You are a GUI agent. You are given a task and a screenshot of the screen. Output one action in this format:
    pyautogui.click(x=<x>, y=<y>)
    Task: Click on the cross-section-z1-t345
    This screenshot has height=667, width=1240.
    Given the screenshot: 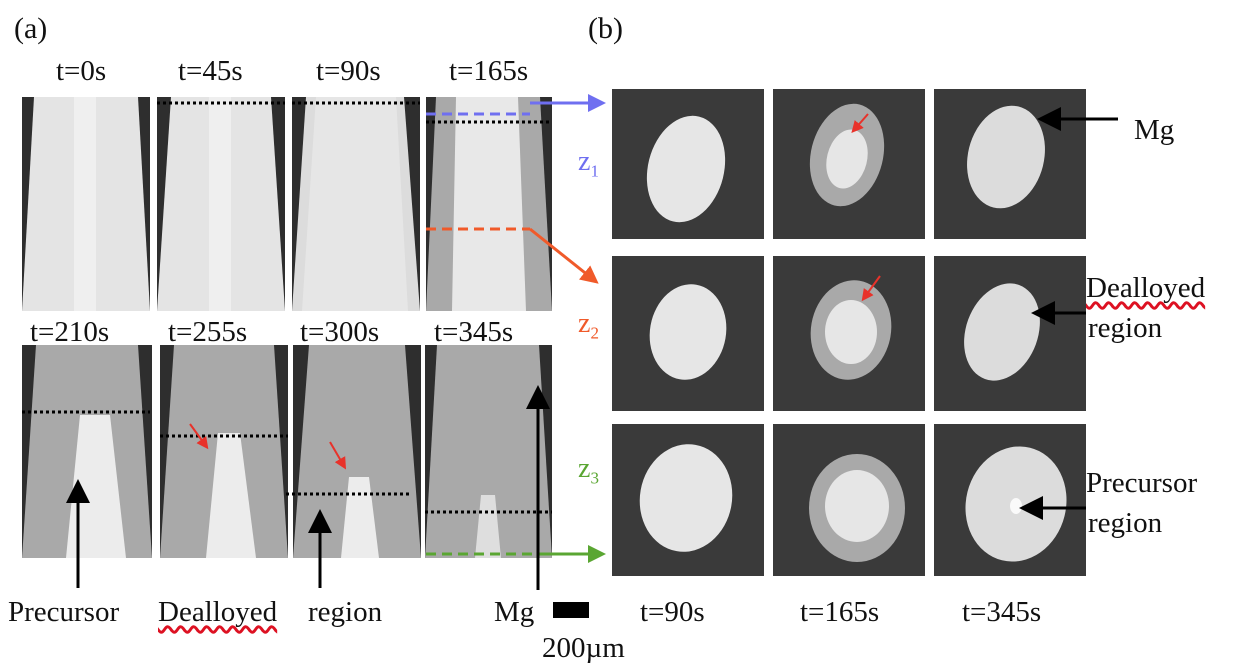 What is the action you would take?
    pyautogui.click(x=1010, y=164)
    